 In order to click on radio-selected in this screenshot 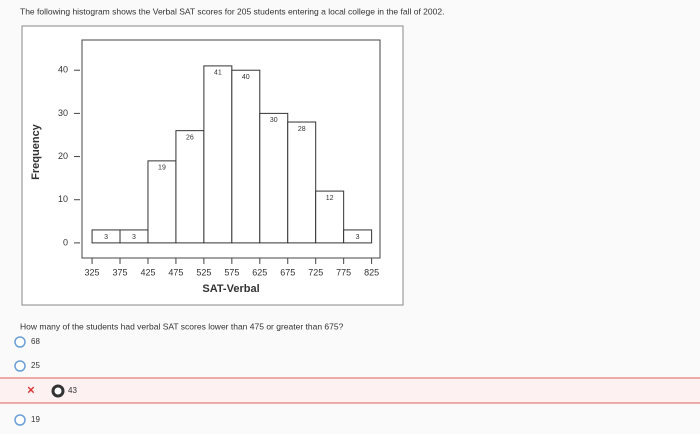, I will do `click(58, 391)`.